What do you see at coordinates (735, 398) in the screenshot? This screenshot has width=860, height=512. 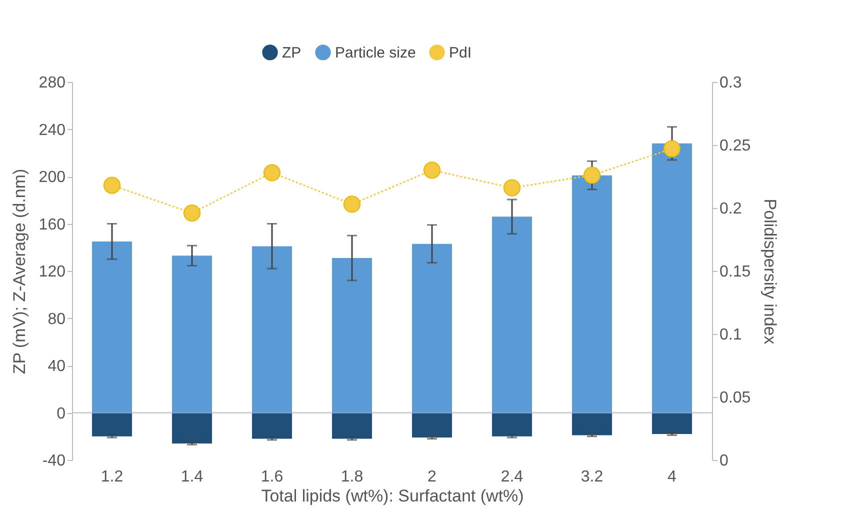 I see `y2-tick-label: 0.05` at bounding box center [735, 398].